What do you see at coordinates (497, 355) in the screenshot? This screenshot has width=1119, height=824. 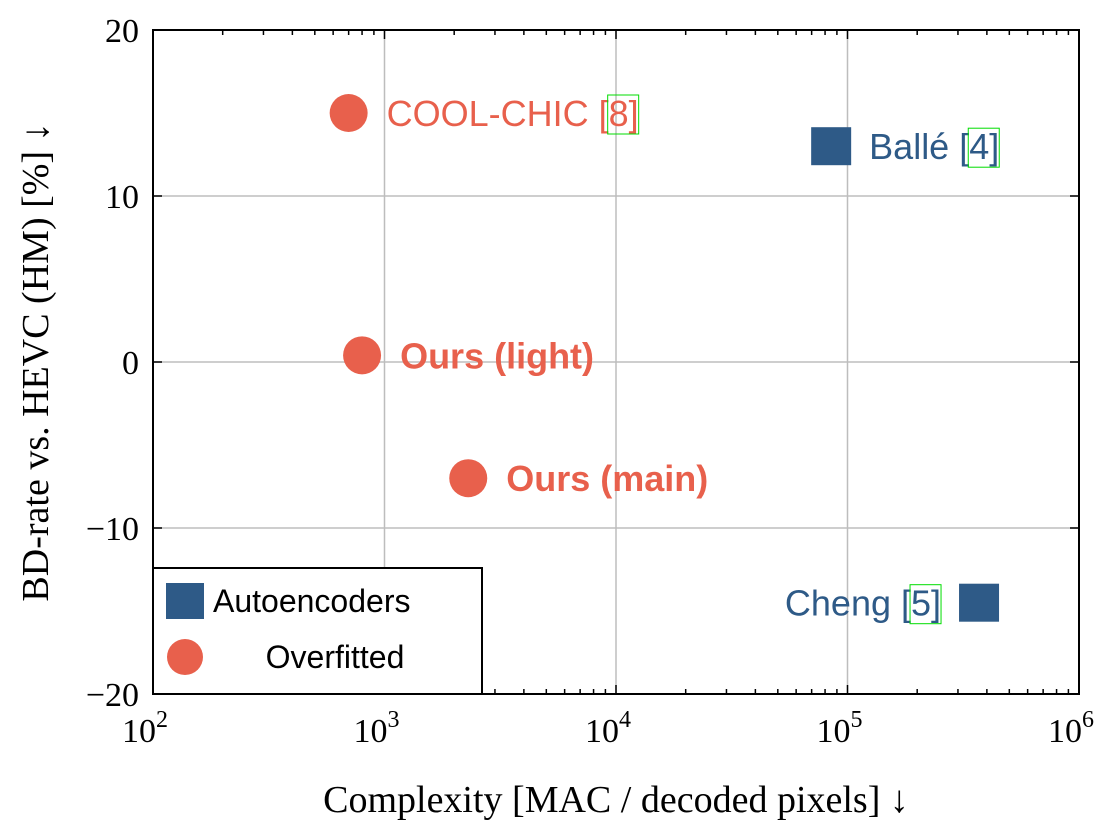 I see `point-label: Ours (light)` at bounding box center [497, 355].